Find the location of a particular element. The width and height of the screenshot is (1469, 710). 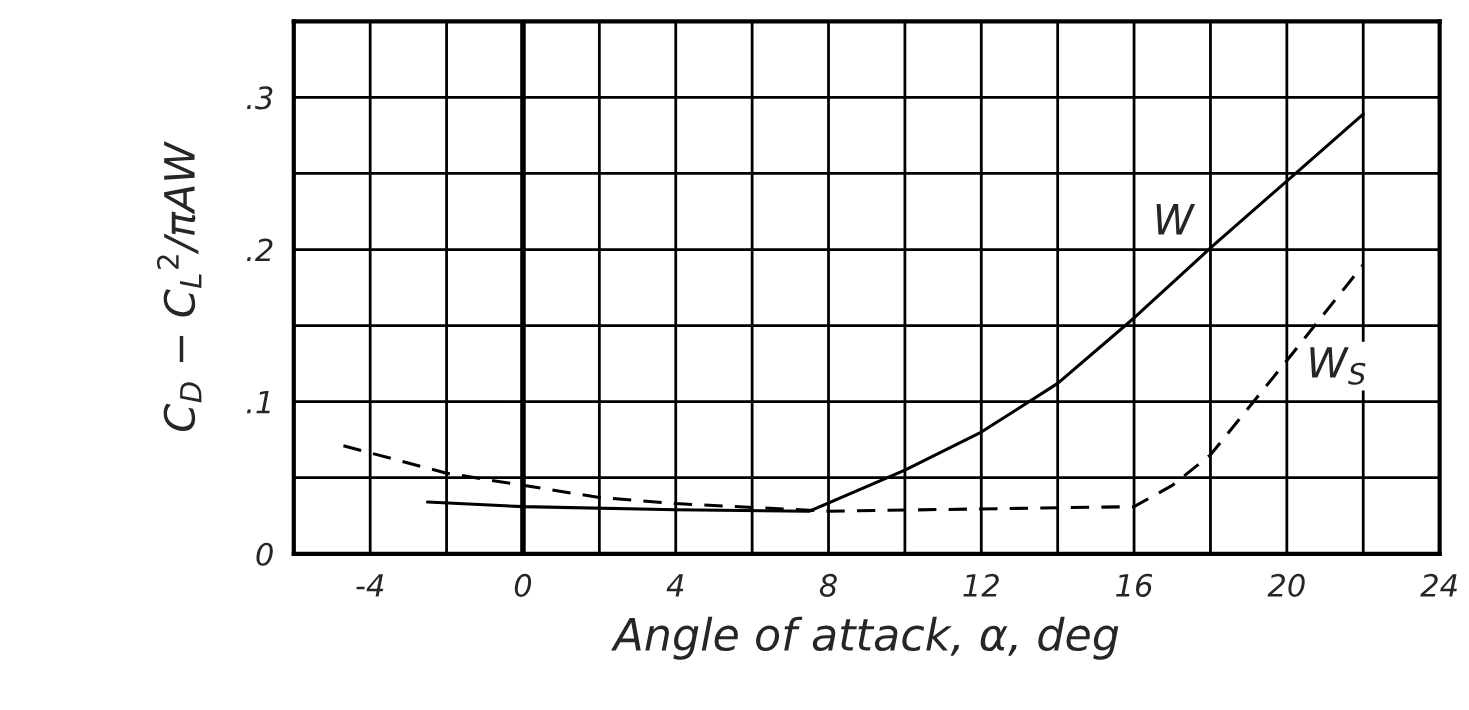

x-tick-label: 16 is located at coordinates (1134, 585).